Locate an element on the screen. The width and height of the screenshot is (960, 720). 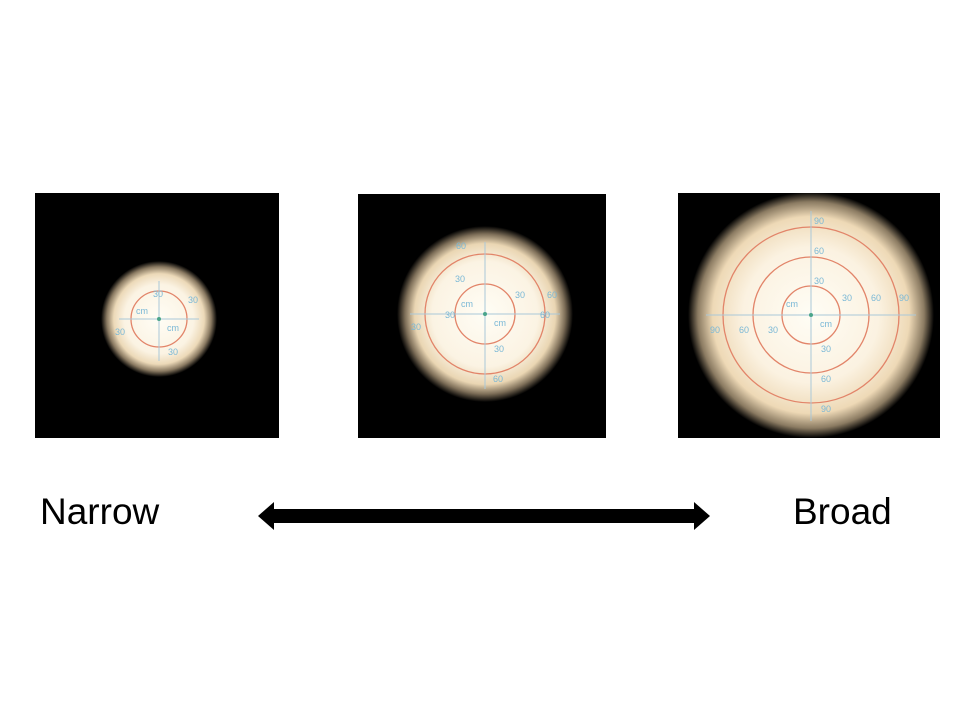
narrow-beam-graphic: 30 30 30 30 cm cm is located at coordinates (159, 319).